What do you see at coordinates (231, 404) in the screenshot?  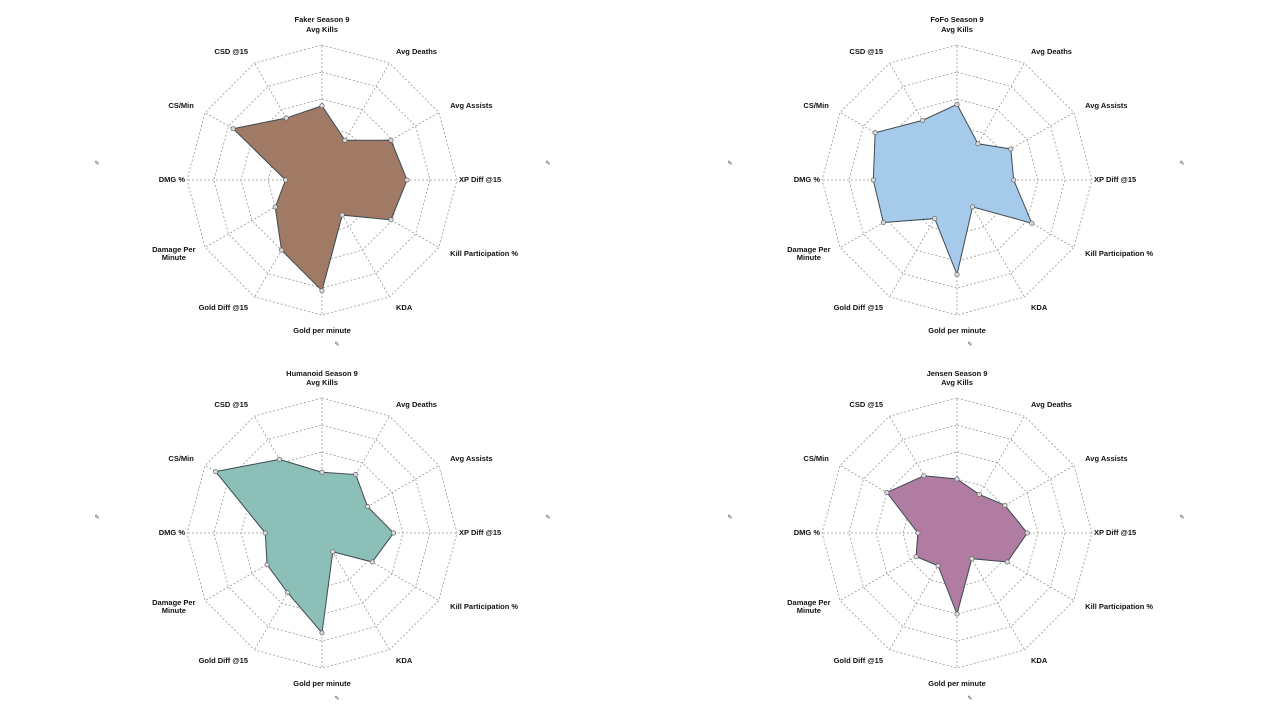 I see `axis-label-csd-at15: CSD @15` at bounding box center [231, 404].